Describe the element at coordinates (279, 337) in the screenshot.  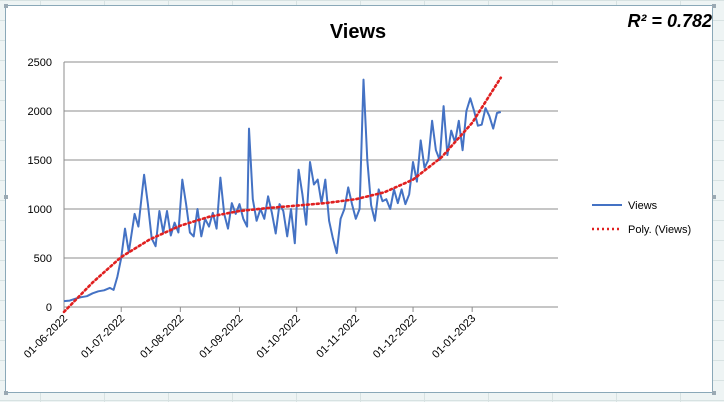
I see `x-tick-label: 01-10-2022` at that location.